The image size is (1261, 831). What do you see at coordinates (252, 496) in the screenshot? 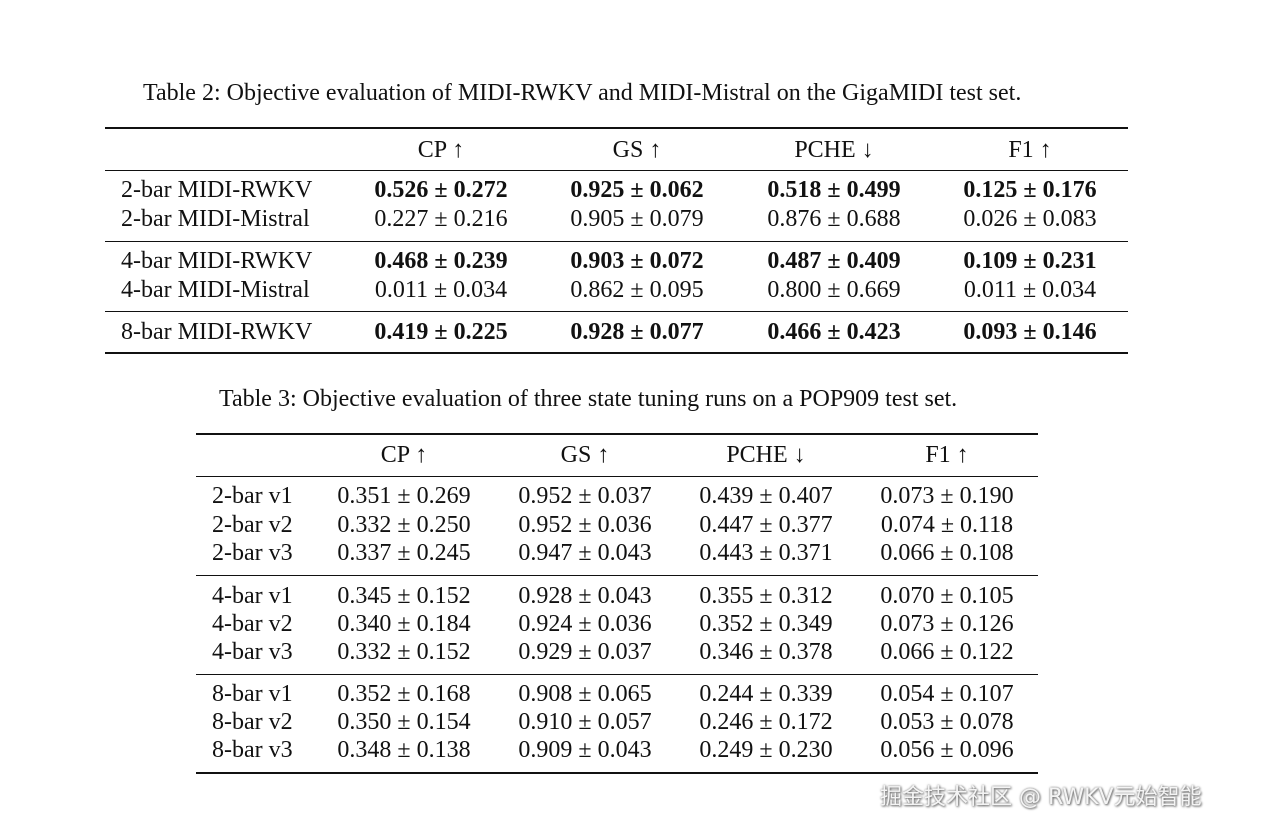
I see `row-label: 2-bar v1` at bounding box center [252, 496].